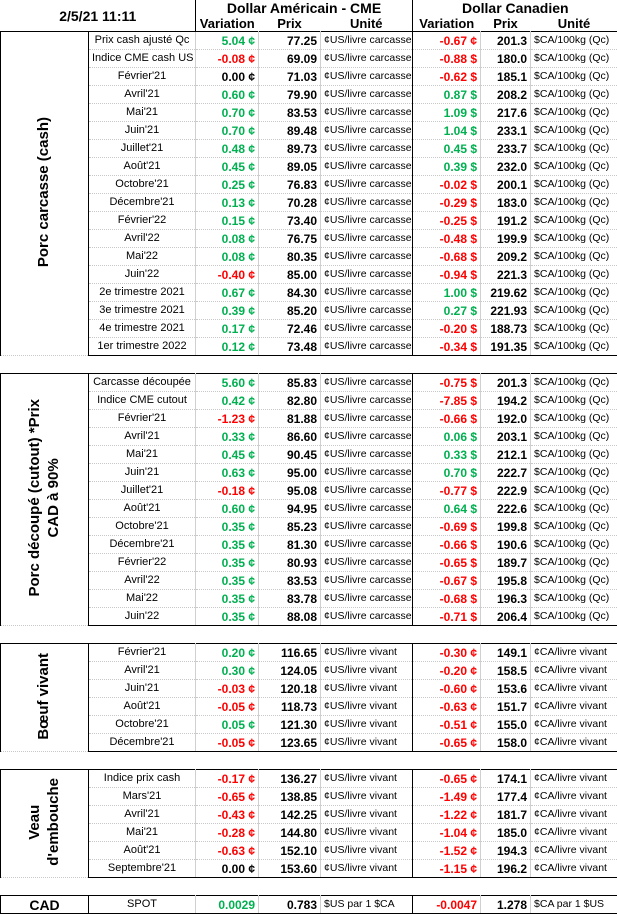 The height and width of the screenshot is (914, 617). Describe the element at coordinates (142, 617) in the screenshot. I see `row-label: Juin'22` at that location.